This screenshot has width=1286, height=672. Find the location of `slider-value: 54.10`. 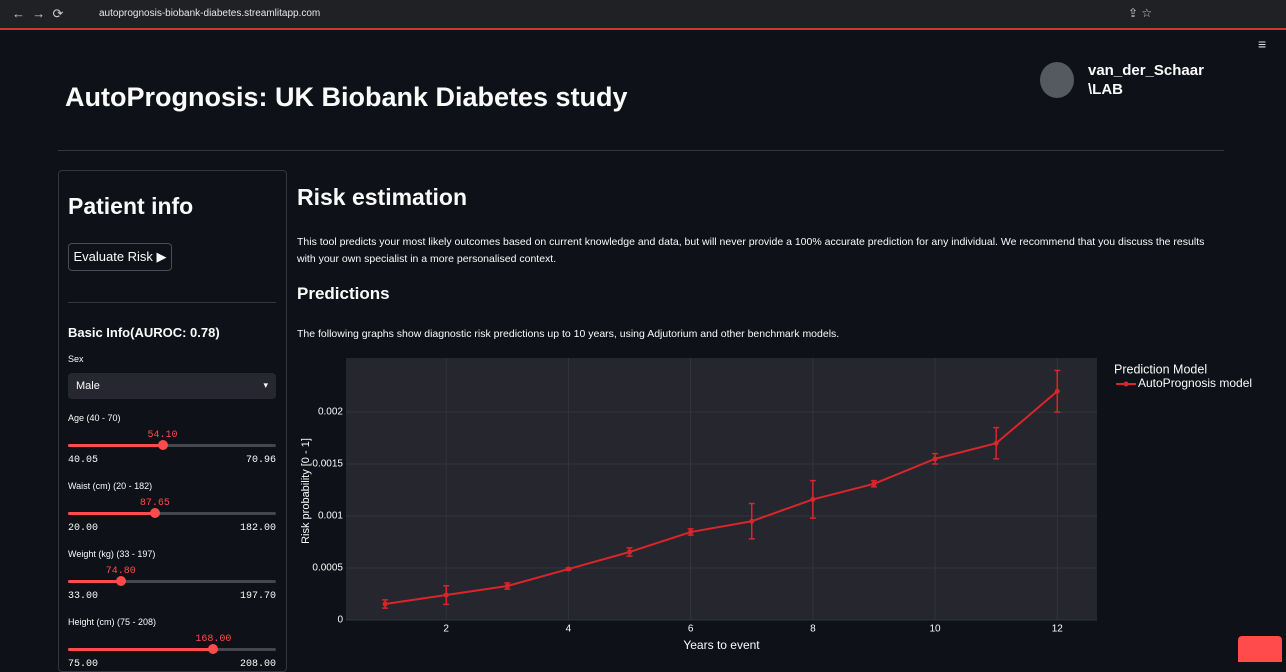

slider-value: 54.10 is located at coordinates (162, 435).